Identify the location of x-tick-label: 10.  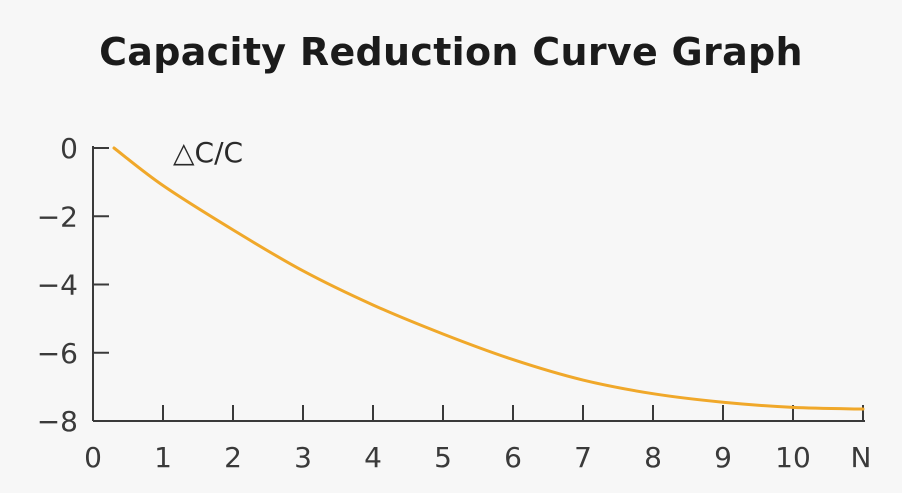
(793, 457).